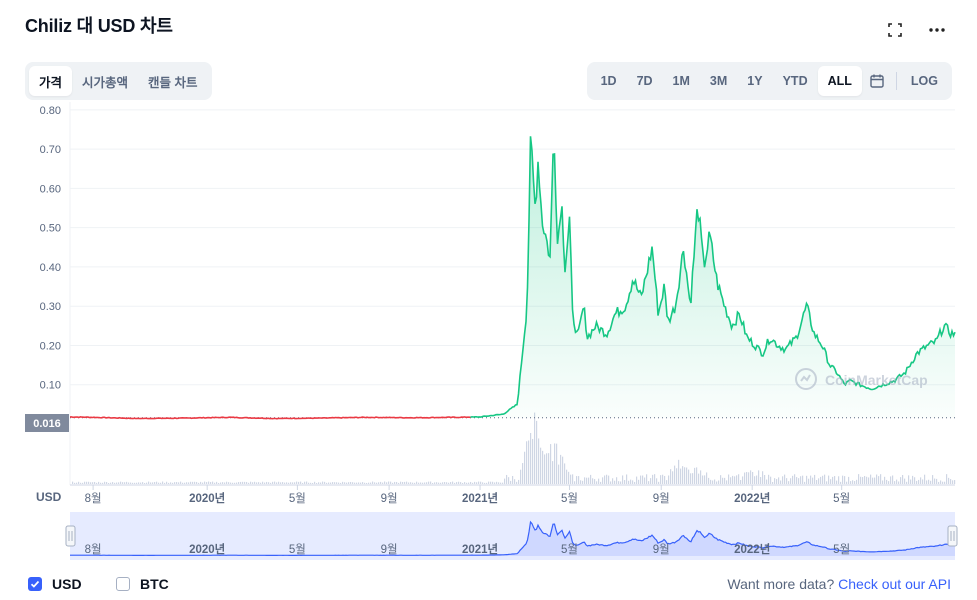 The width and height of the screenshot is (977, 600). Describe the element at coordinates (55, 584) in the screenshot. I see `usd-checkbox: USD` at that location.